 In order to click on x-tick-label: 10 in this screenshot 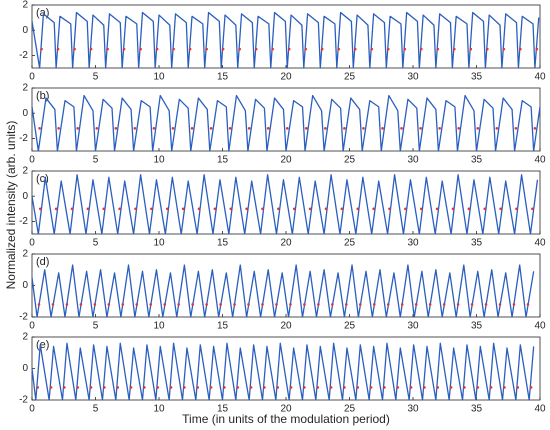, I will do `click(159, 243)`.